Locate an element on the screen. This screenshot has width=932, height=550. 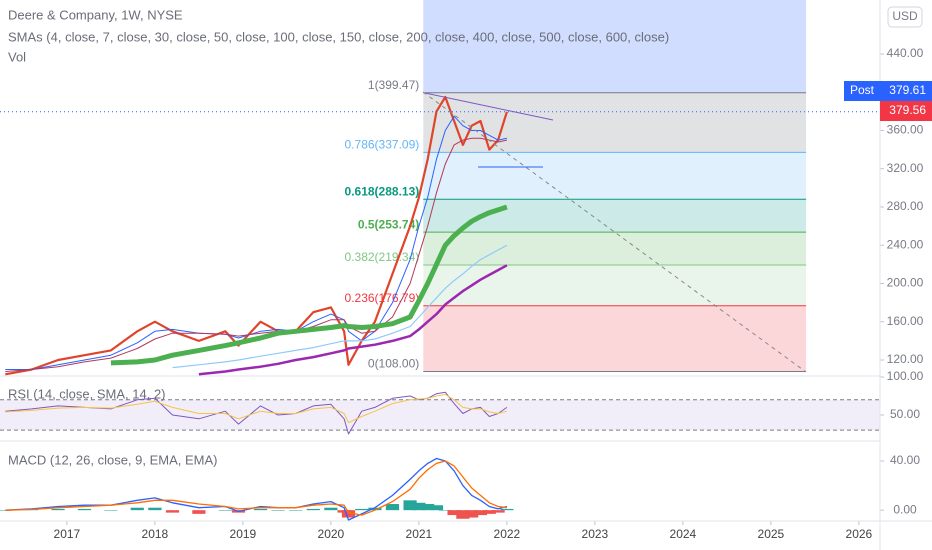
y-tick-label: 360.00 is located at coordinates (905, 130).